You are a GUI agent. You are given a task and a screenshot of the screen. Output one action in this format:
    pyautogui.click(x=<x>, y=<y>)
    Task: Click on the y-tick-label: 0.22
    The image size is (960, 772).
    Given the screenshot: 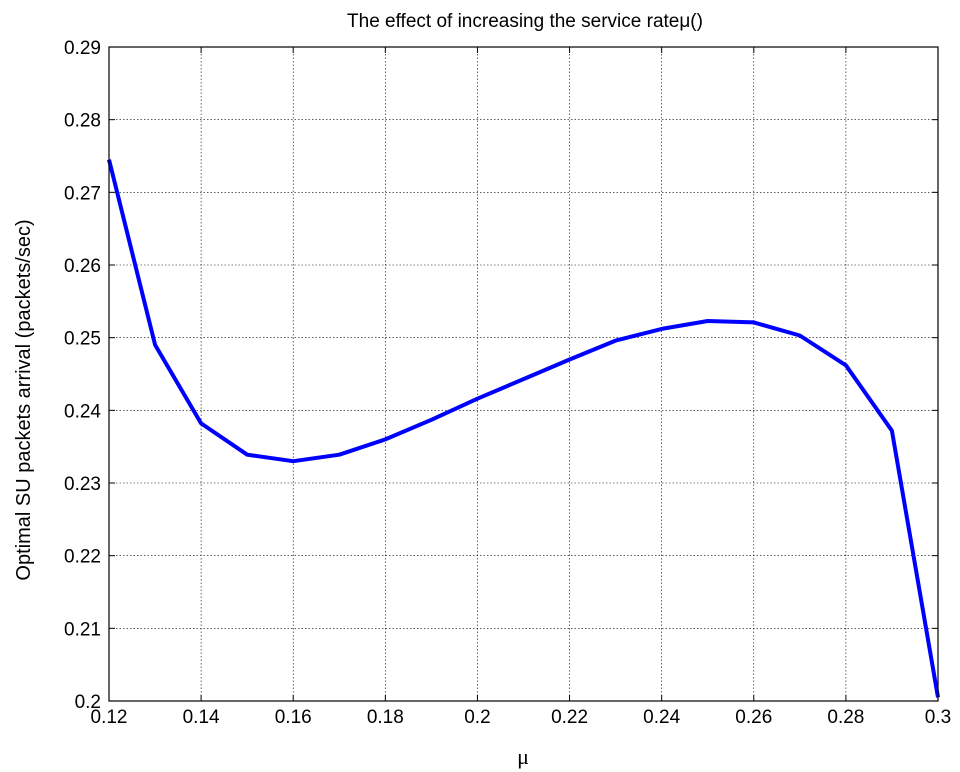 What is the action you would take?
    pyautogui.click(x=82, y=557)
    